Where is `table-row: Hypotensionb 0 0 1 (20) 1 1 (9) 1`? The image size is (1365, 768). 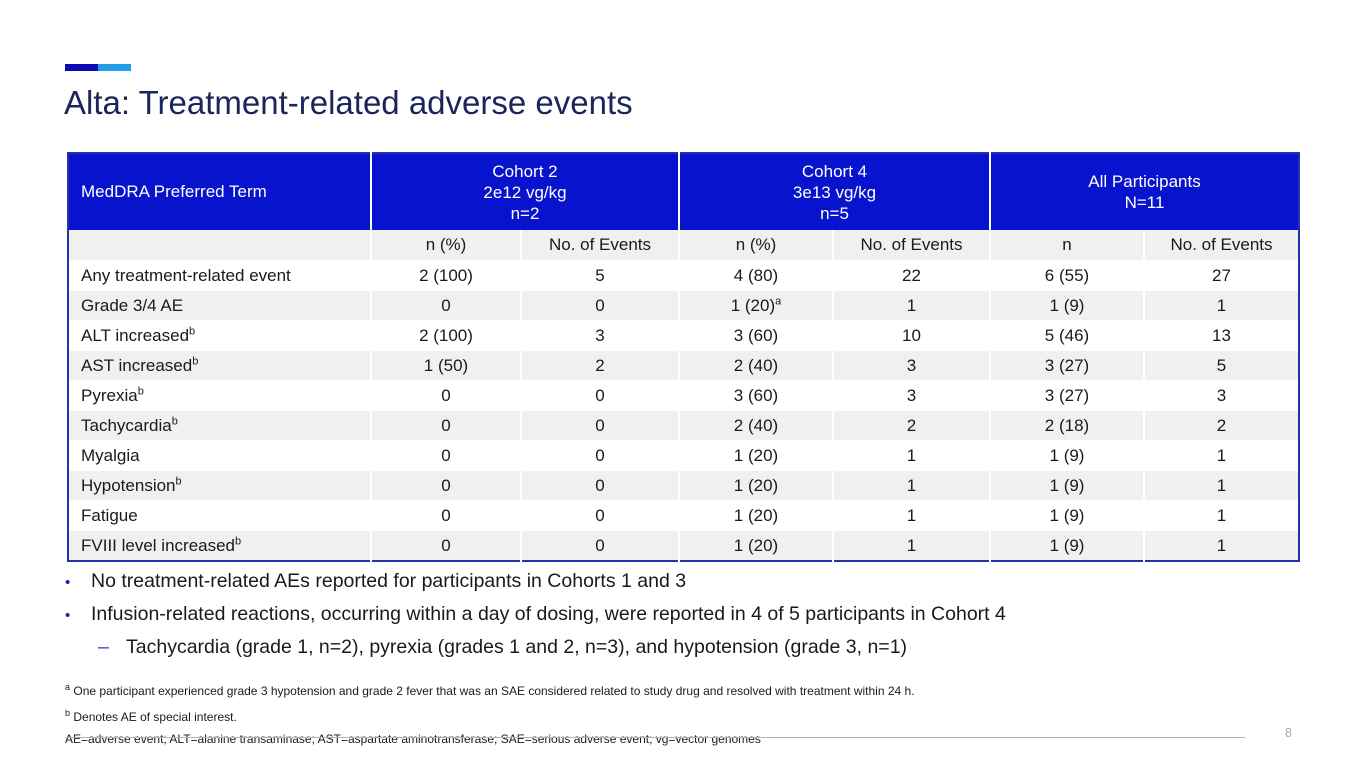
table-row: Hypotensionb 0 0 1 (20) 1 1 (9) 1 is located at coordinates (683, 485).